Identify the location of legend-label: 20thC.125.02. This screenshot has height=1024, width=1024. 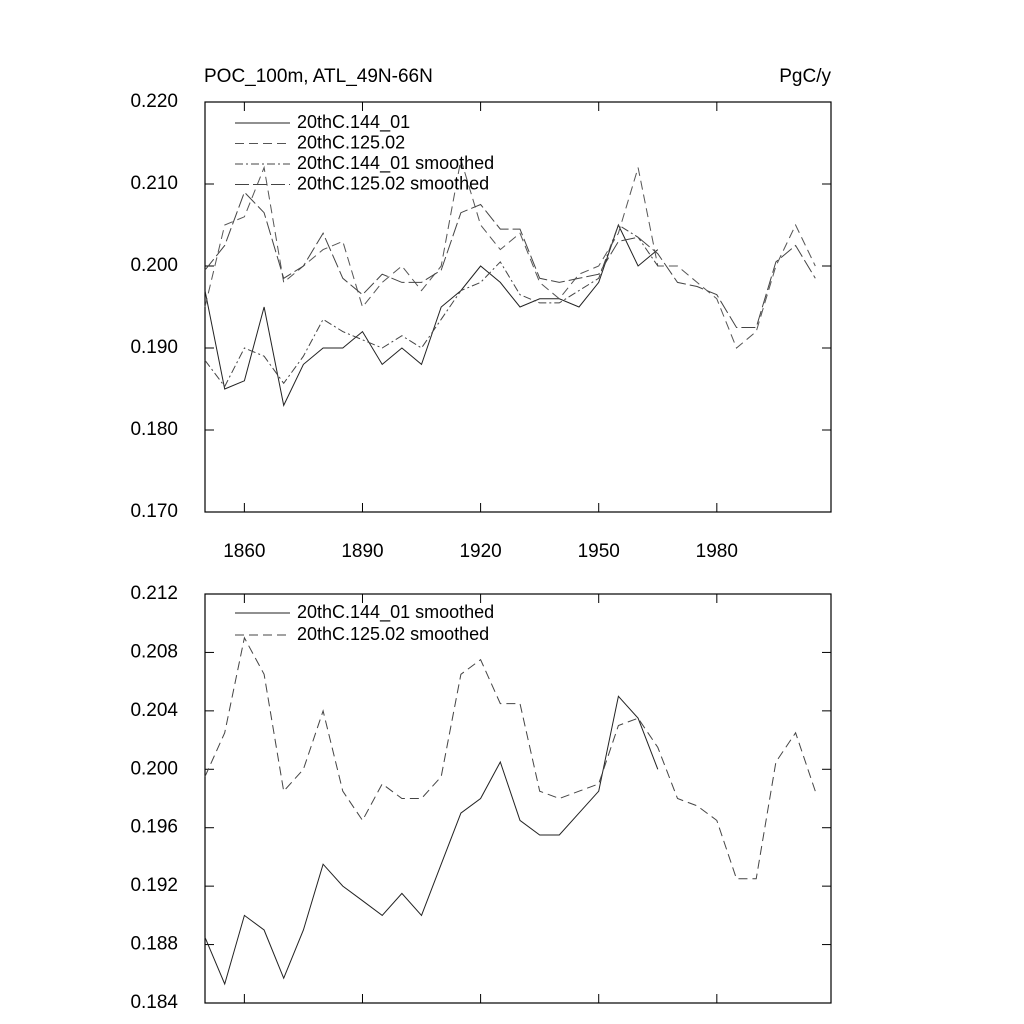
(351, 142).